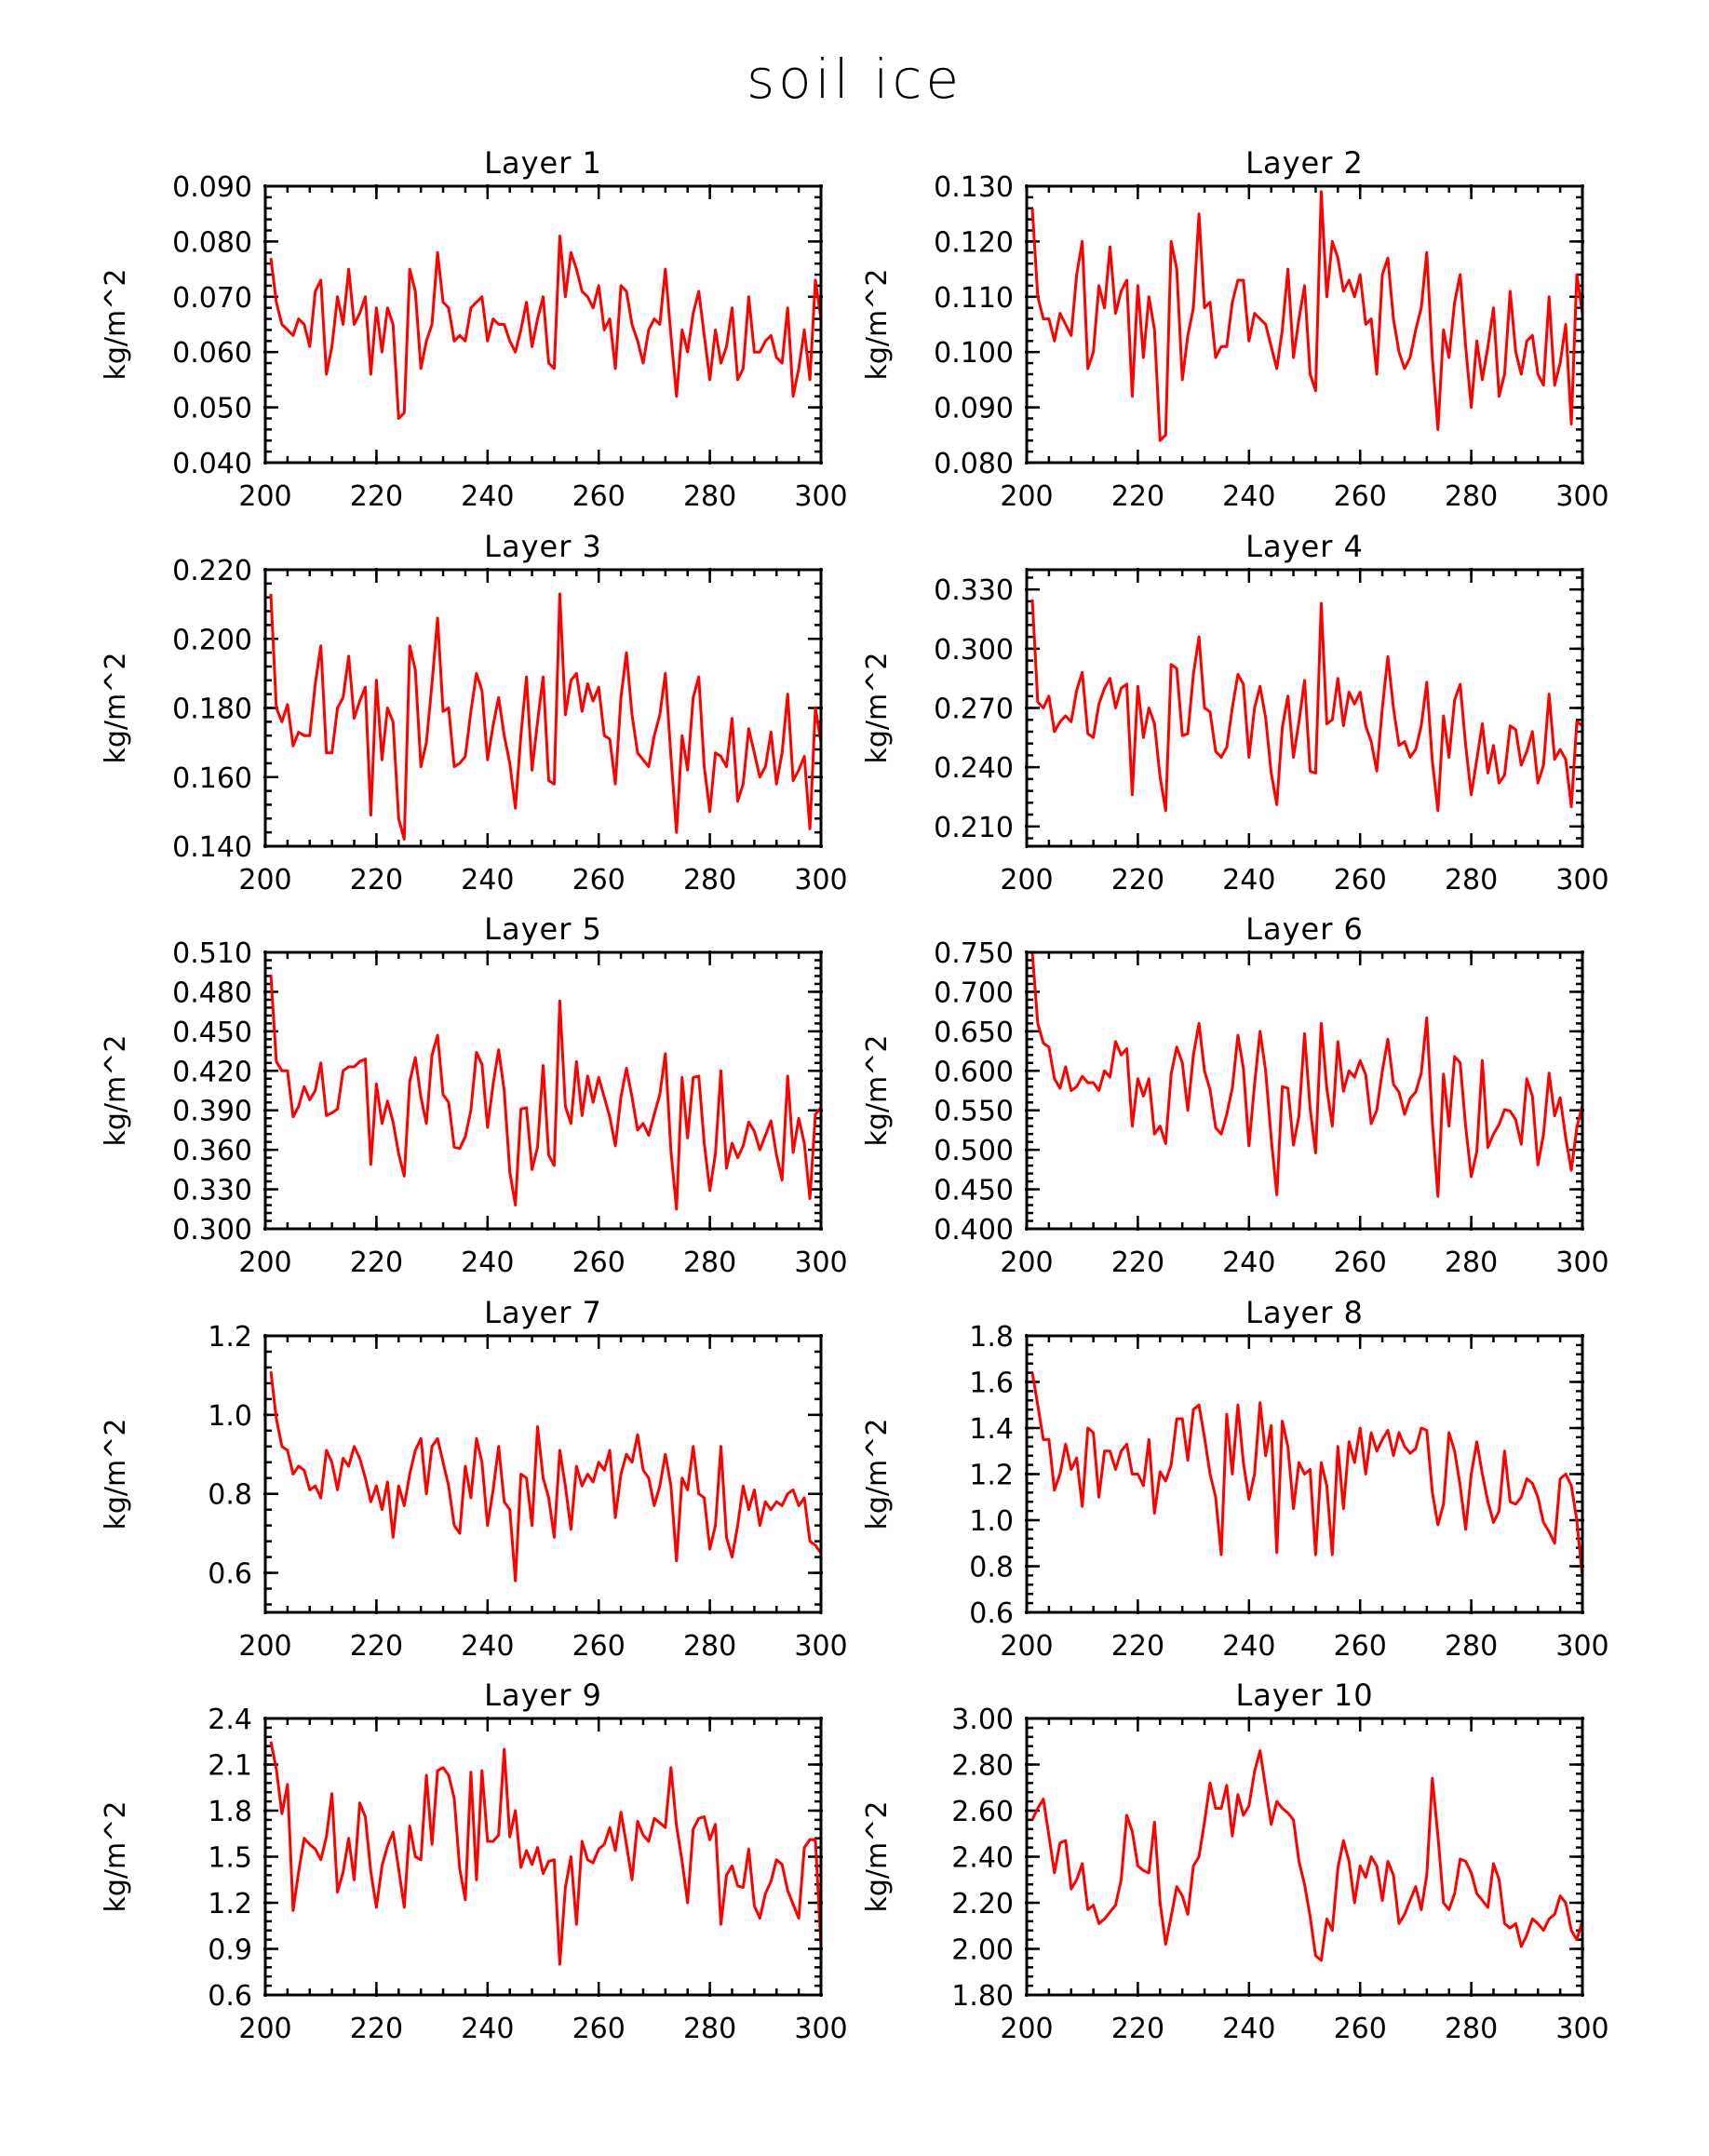 The height and width of the screenshot is (2156, 1709). What do you see at coordinates (974, 409) in the screenshot?
I see `panel-2-ytick-label: 0.090` at bounding box center [974, 409].